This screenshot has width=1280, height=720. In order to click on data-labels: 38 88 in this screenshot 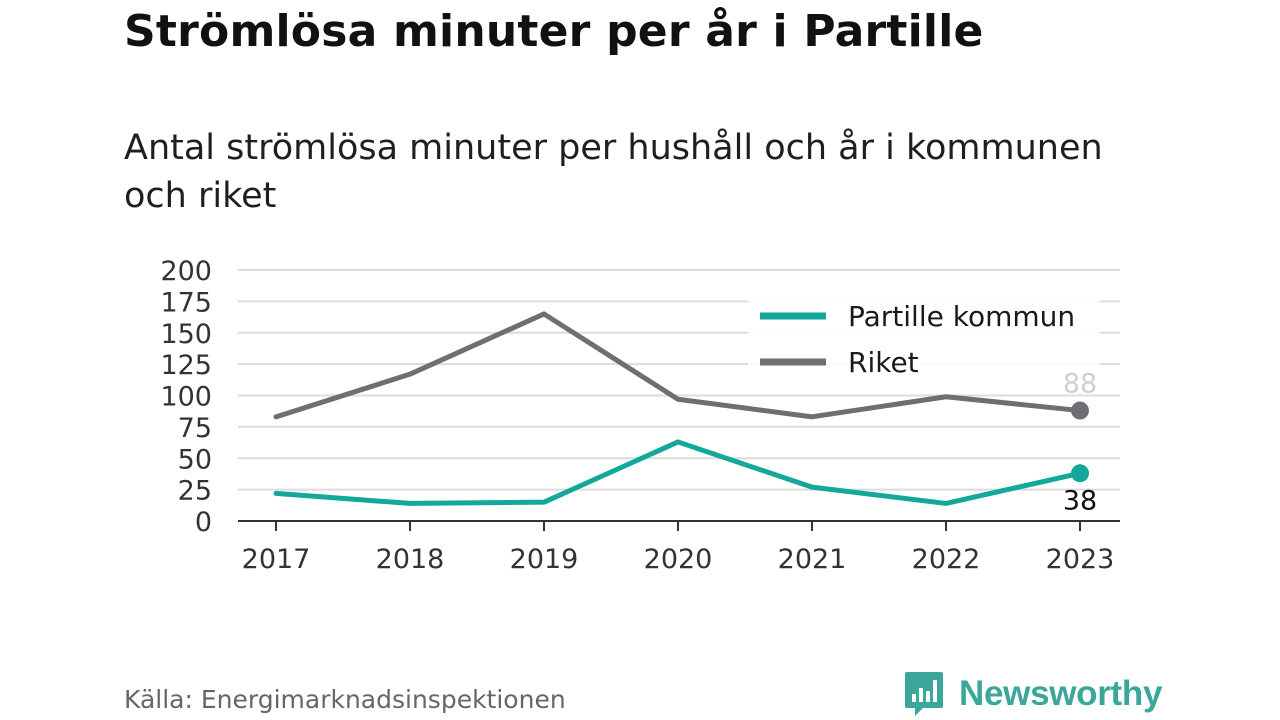, I will do `click(1080, 443)`.